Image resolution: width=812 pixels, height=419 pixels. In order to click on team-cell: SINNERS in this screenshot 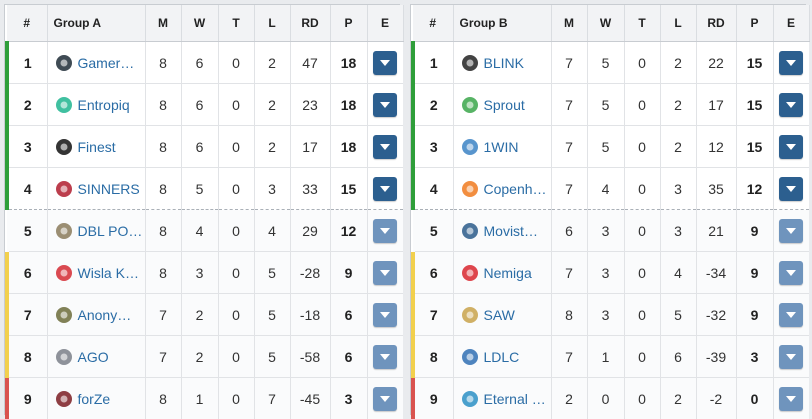, I will do `click(96, 188)`.